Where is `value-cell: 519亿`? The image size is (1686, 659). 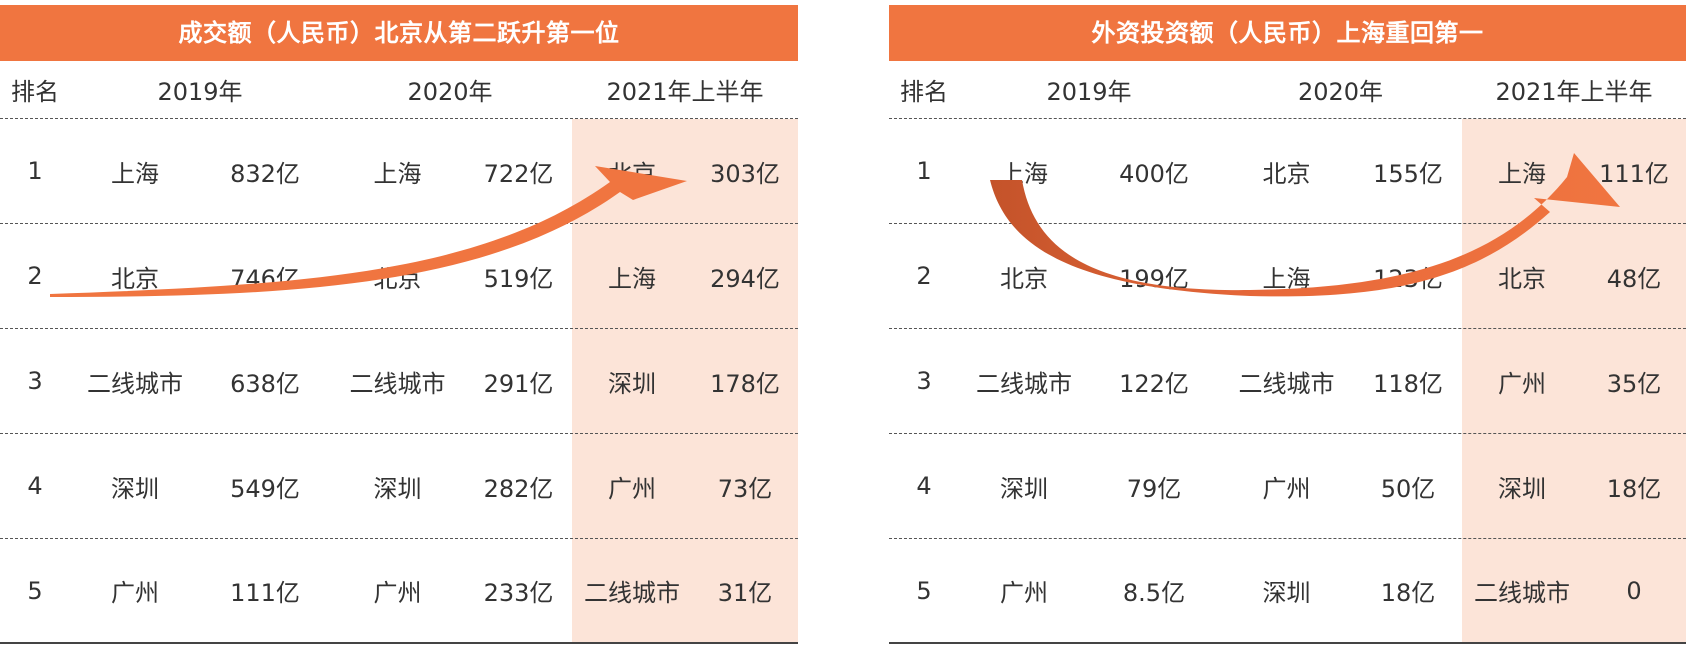
value-cell: 519亿 is located at coordinates (518, 278).